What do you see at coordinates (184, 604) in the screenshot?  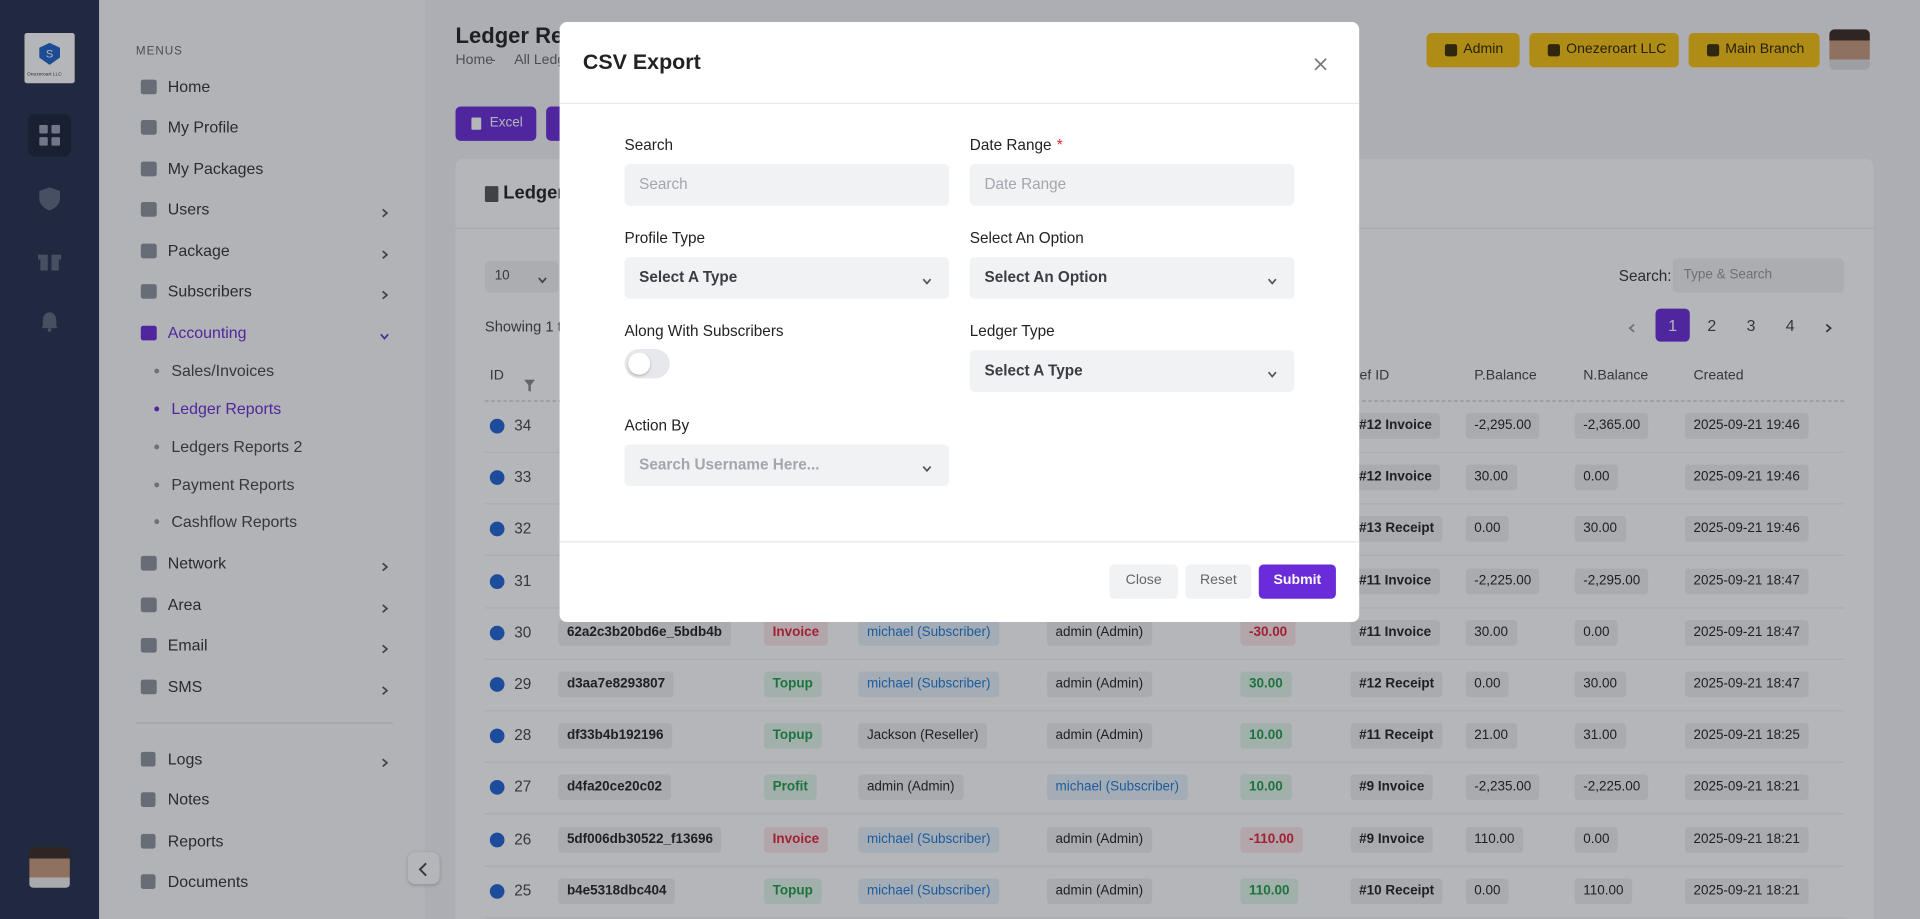 I see `menu-item: Area` at bounding box center [184, 604].